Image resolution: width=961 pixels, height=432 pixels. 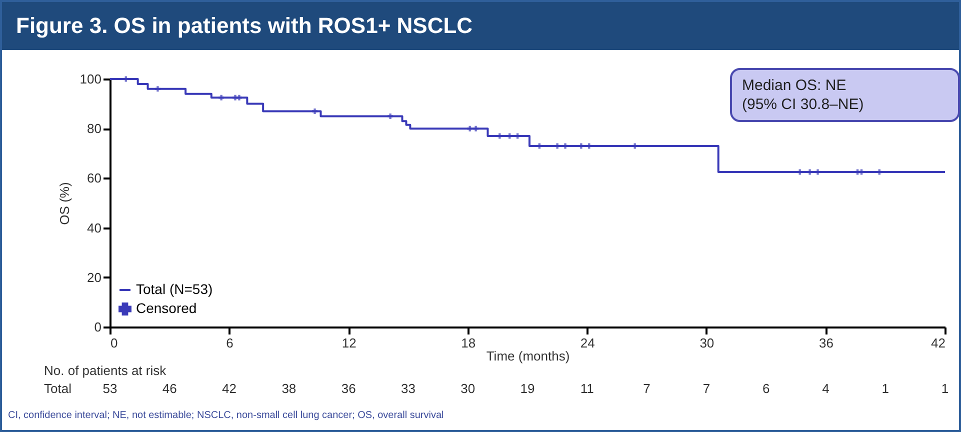 What do you see at coordinates (110, 388) in the screenshot?
I see `text: 53` at bounding box center [110, 388].